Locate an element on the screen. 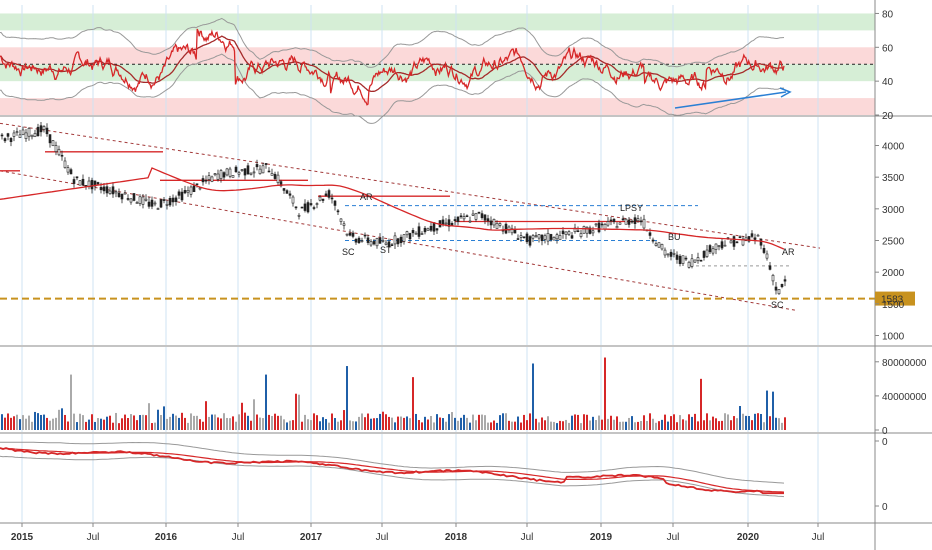  oscillator-line is located at coordinates (392, 67).